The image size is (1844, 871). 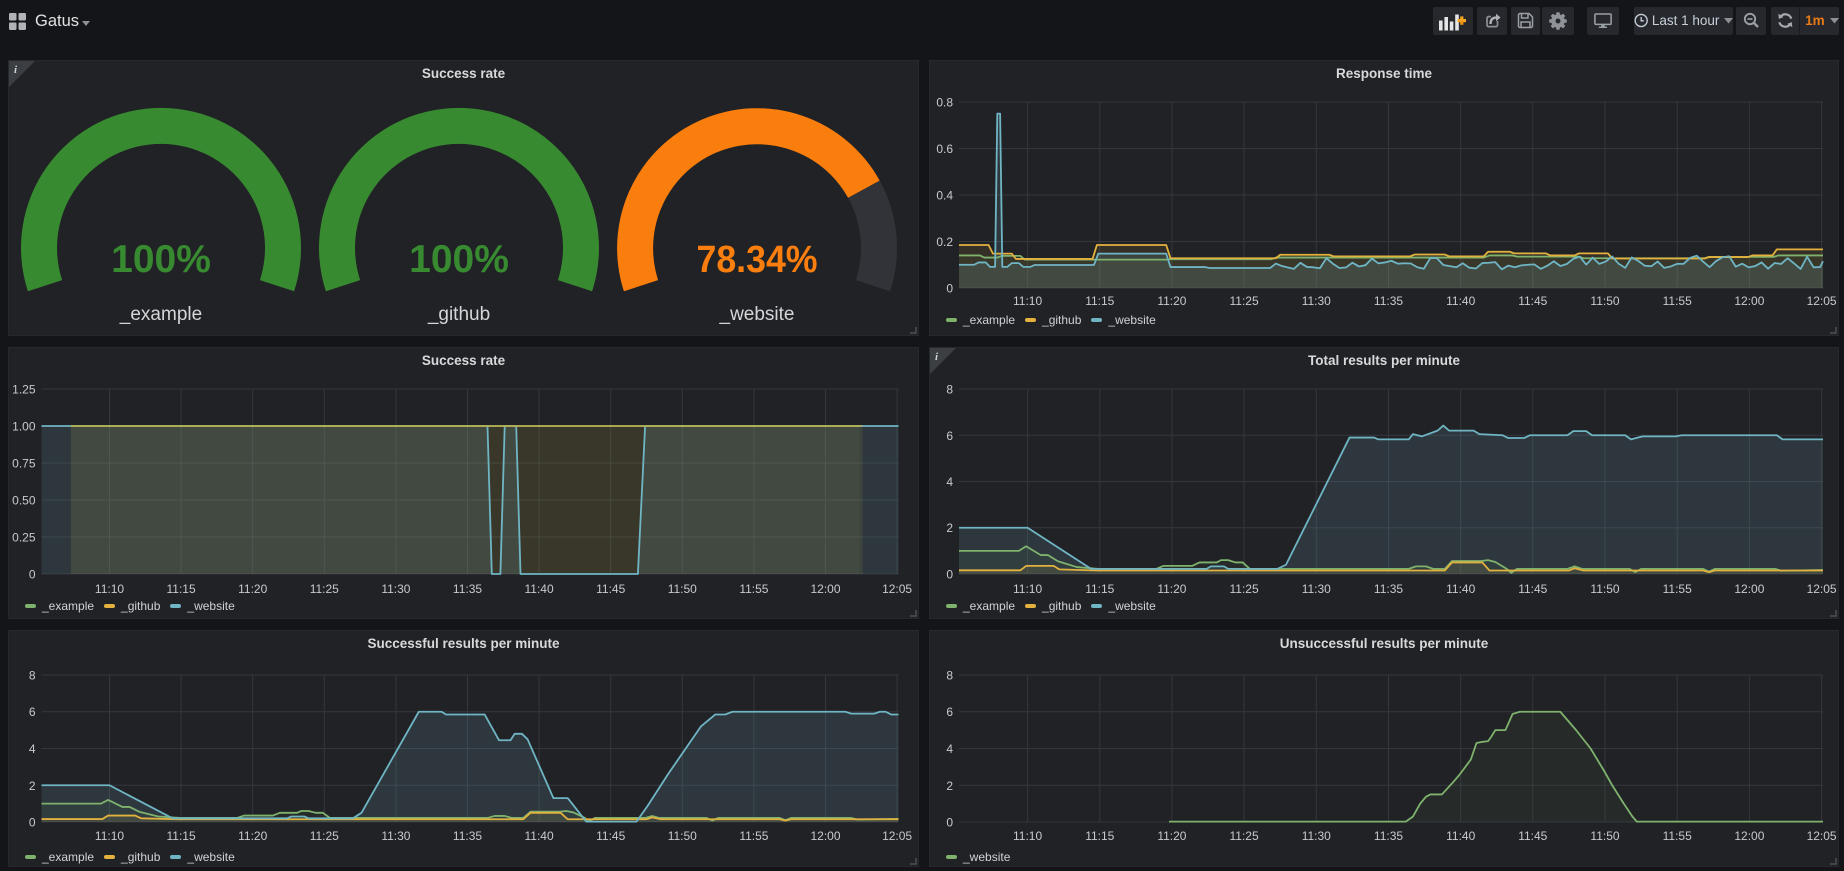 I want to click on svg-text: 0.8, so click(x=944, y=103).